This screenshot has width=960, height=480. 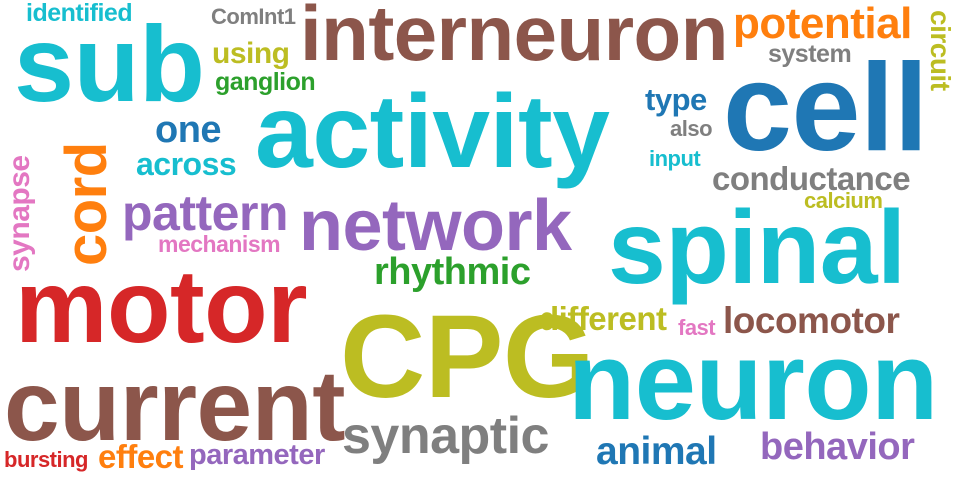 What do you see at coordinates (753, 381) in the screenshot?
I see `word-neuron: neuron` at bounding box center [753, 381].